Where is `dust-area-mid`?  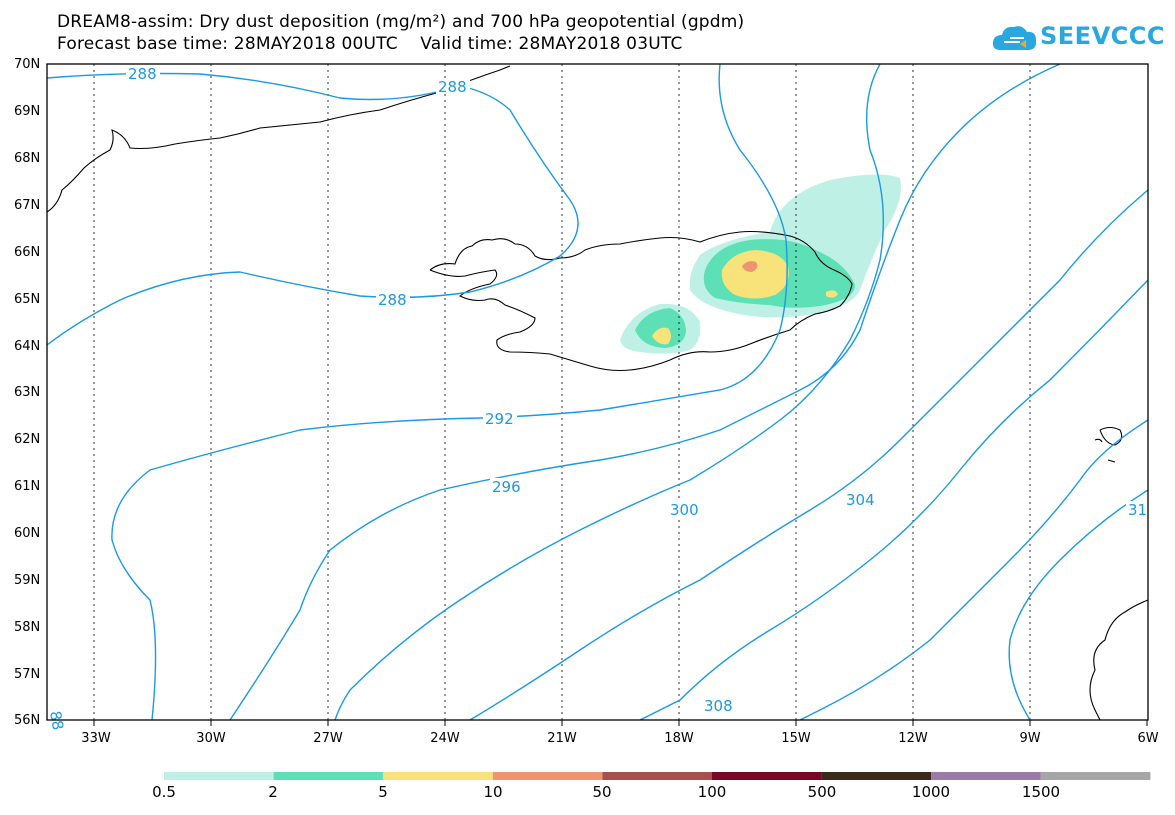 dust-area-mid is located at coordinates (755, 274).